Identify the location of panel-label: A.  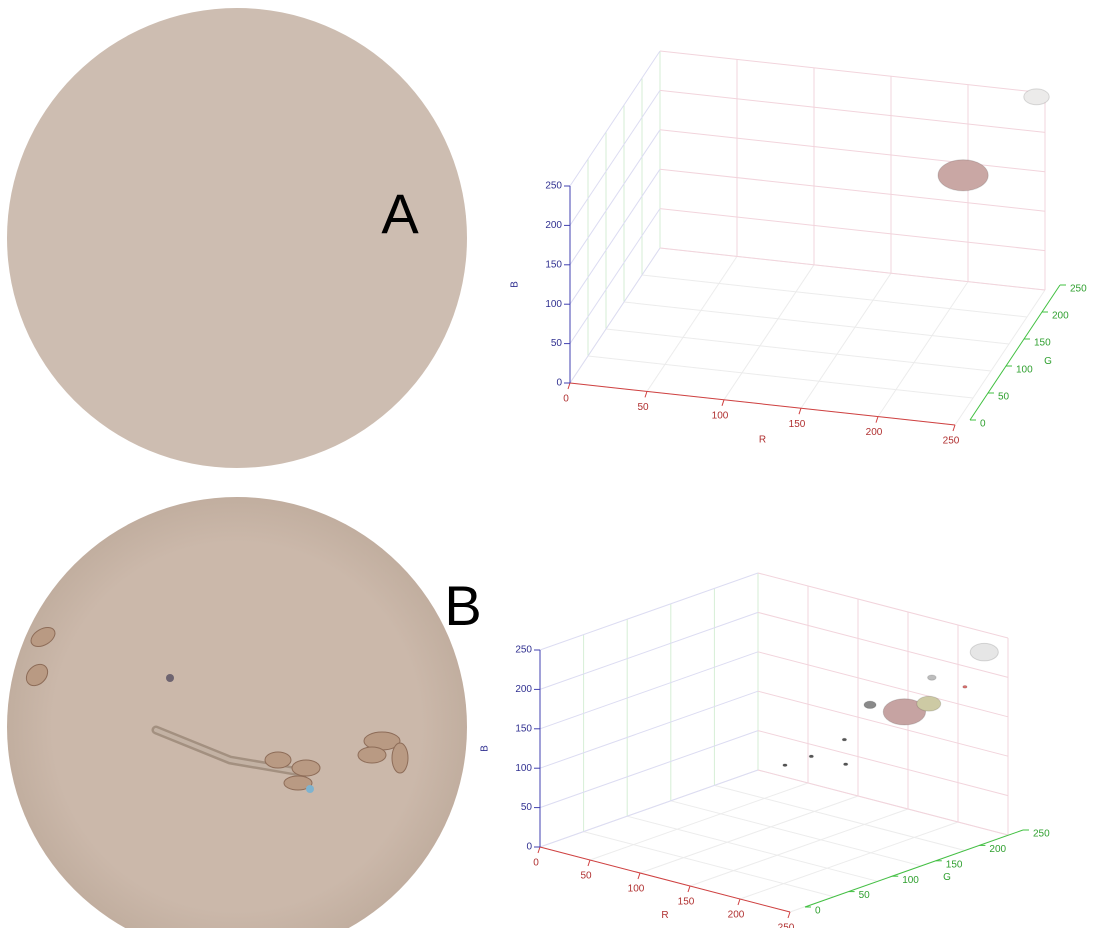
(400, 213).